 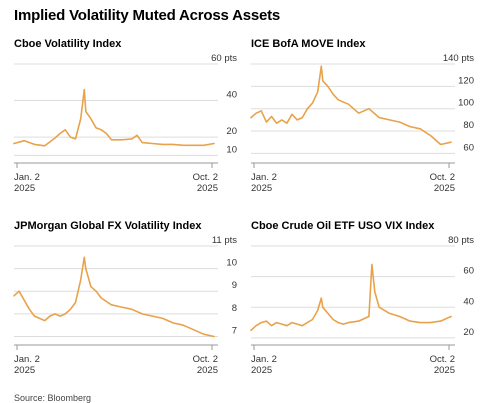 What do you see at coordinates (234, 330) in the screenshot?
I see `y-tick-label: 7` at bounding box center [234, 330].